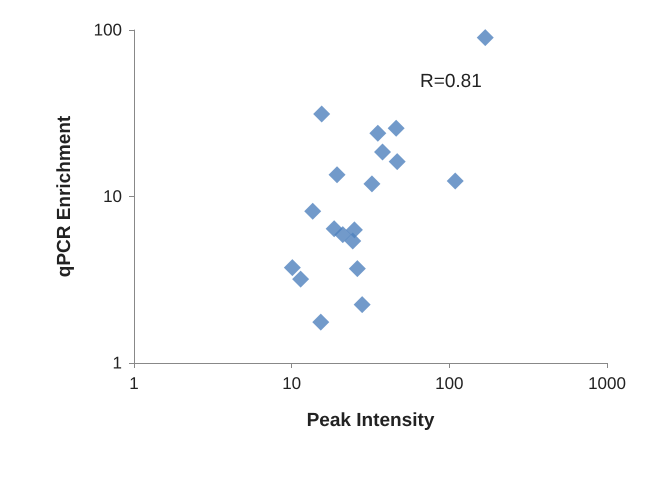  Describe the element at coordinates (449, 383) in the screenshot. I see `x-tick-label: 100` at that location.